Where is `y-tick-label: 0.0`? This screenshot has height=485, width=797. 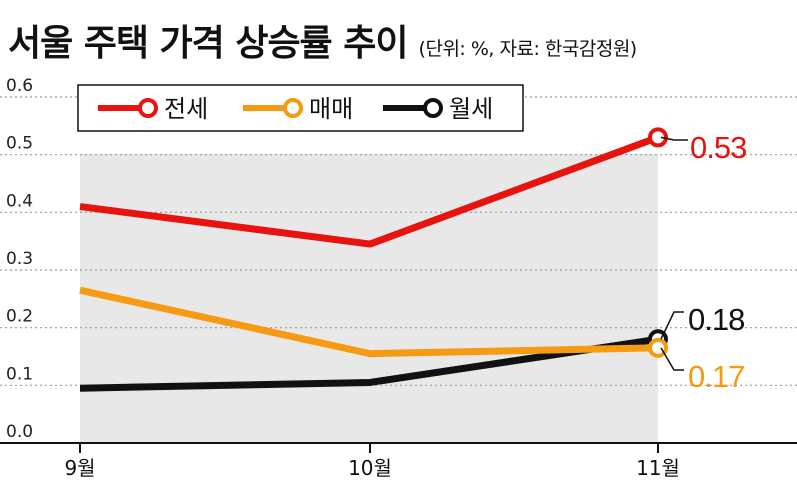
y-tick-label: 0.0 is located at coordinates (19, 432).